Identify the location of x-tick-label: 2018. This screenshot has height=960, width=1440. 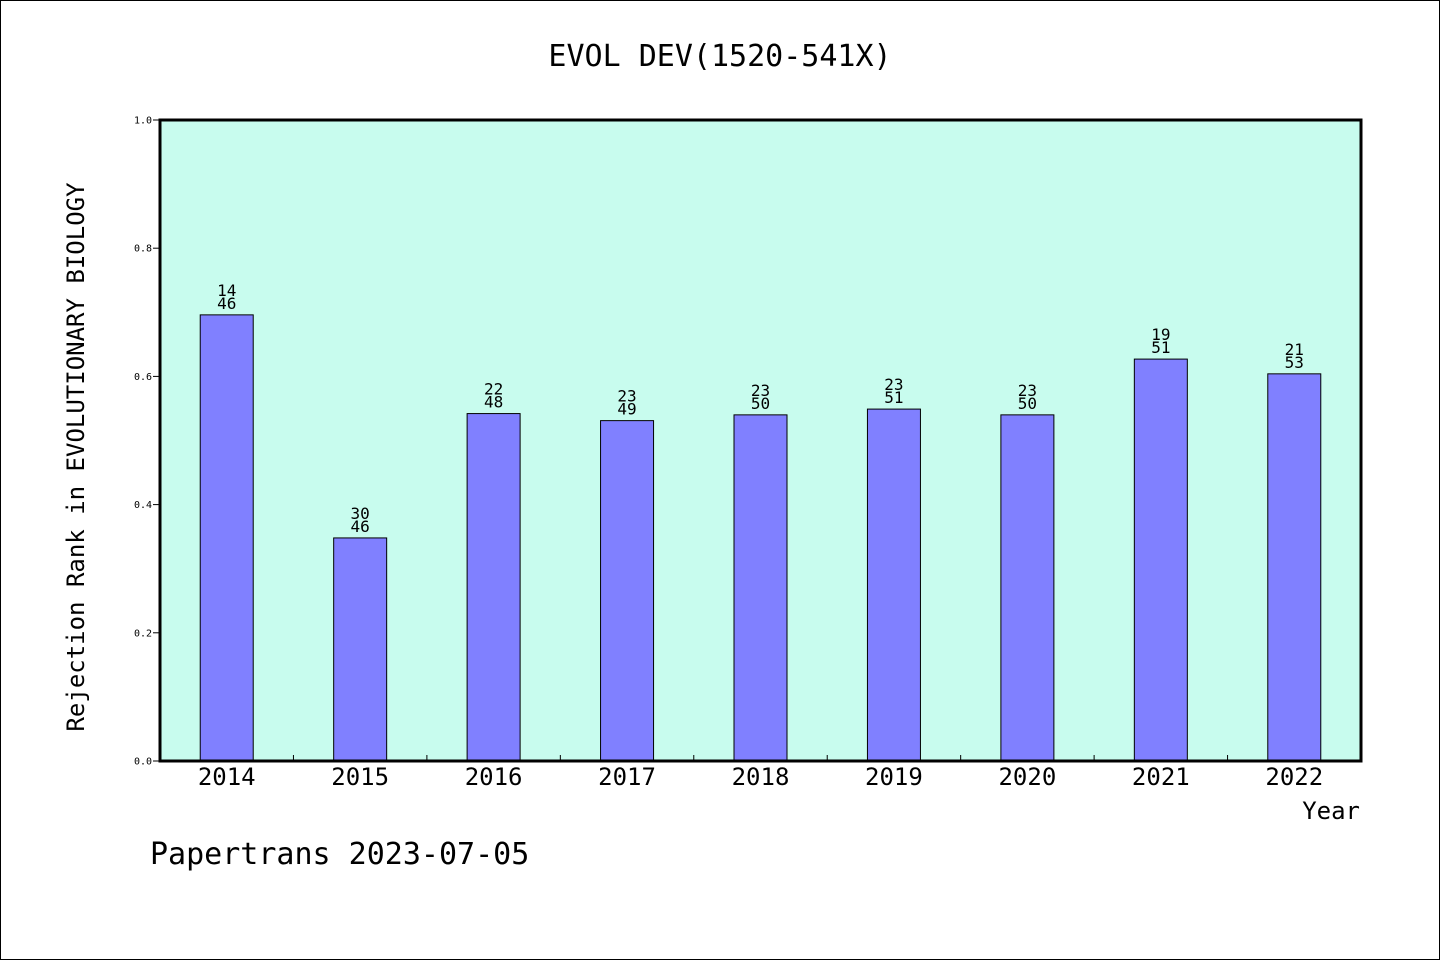
(761, 777).